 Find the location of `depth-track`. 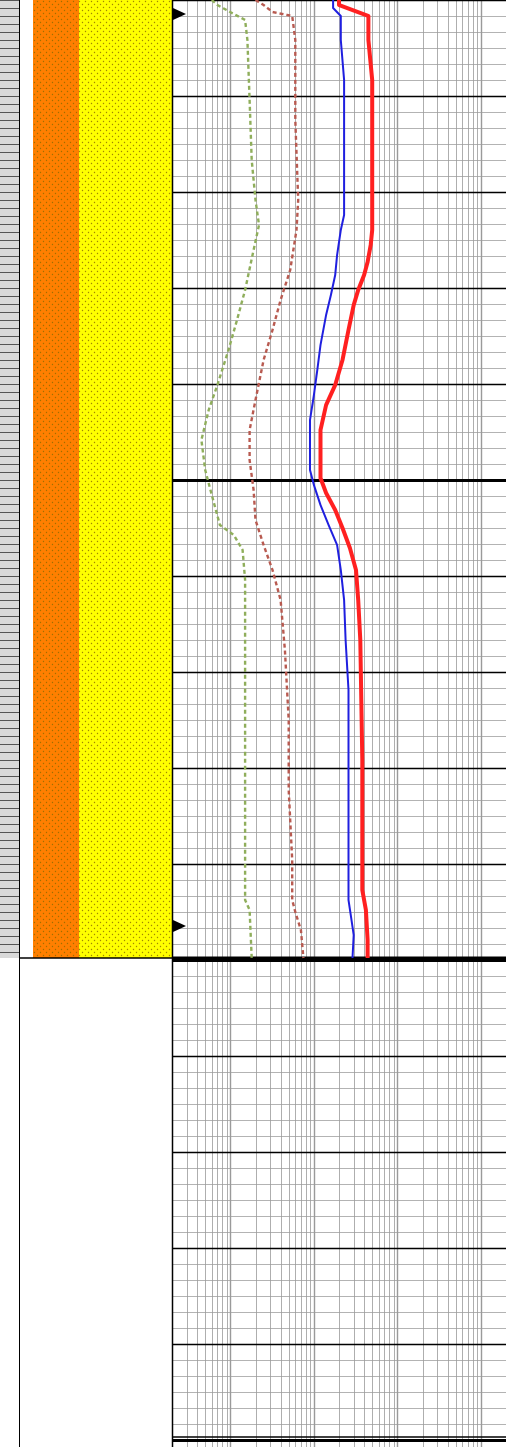

depth-track is located at coordinates (10, 723).